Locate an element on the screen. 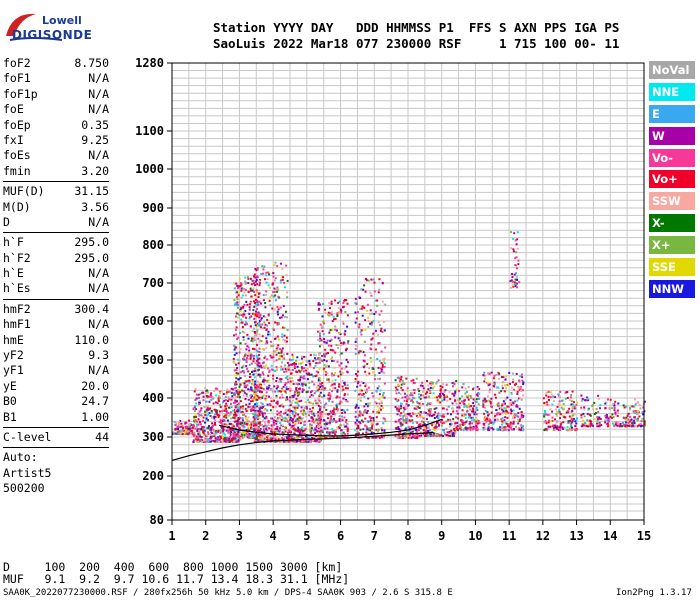  legend-item-nnw: NNW is located at coordinates (672, 288).